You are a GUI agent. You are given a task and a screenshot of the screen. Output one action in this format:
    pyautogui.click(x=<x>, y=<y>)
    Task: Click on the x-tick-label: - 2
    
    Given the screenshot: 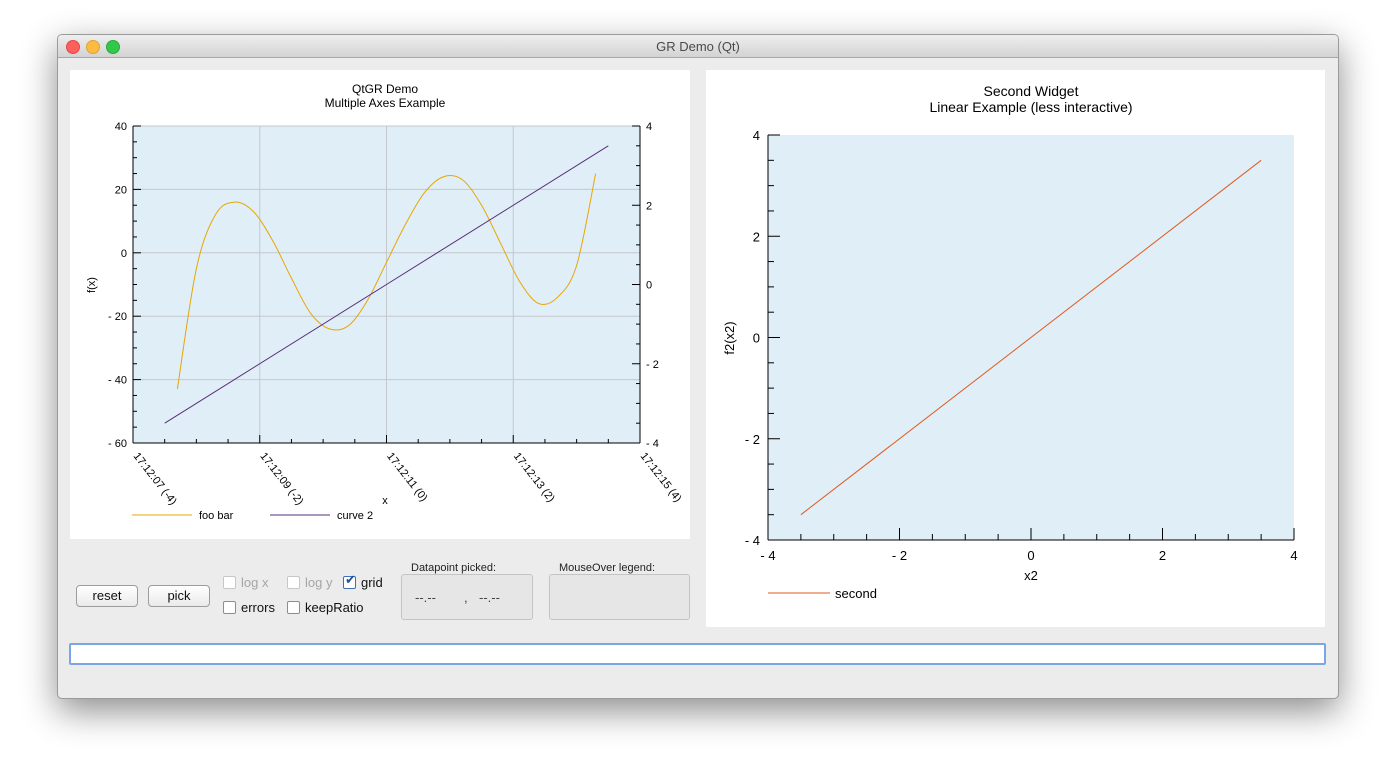 What is the action you would take?
    pyautogui.click(x=899, y=555)
    